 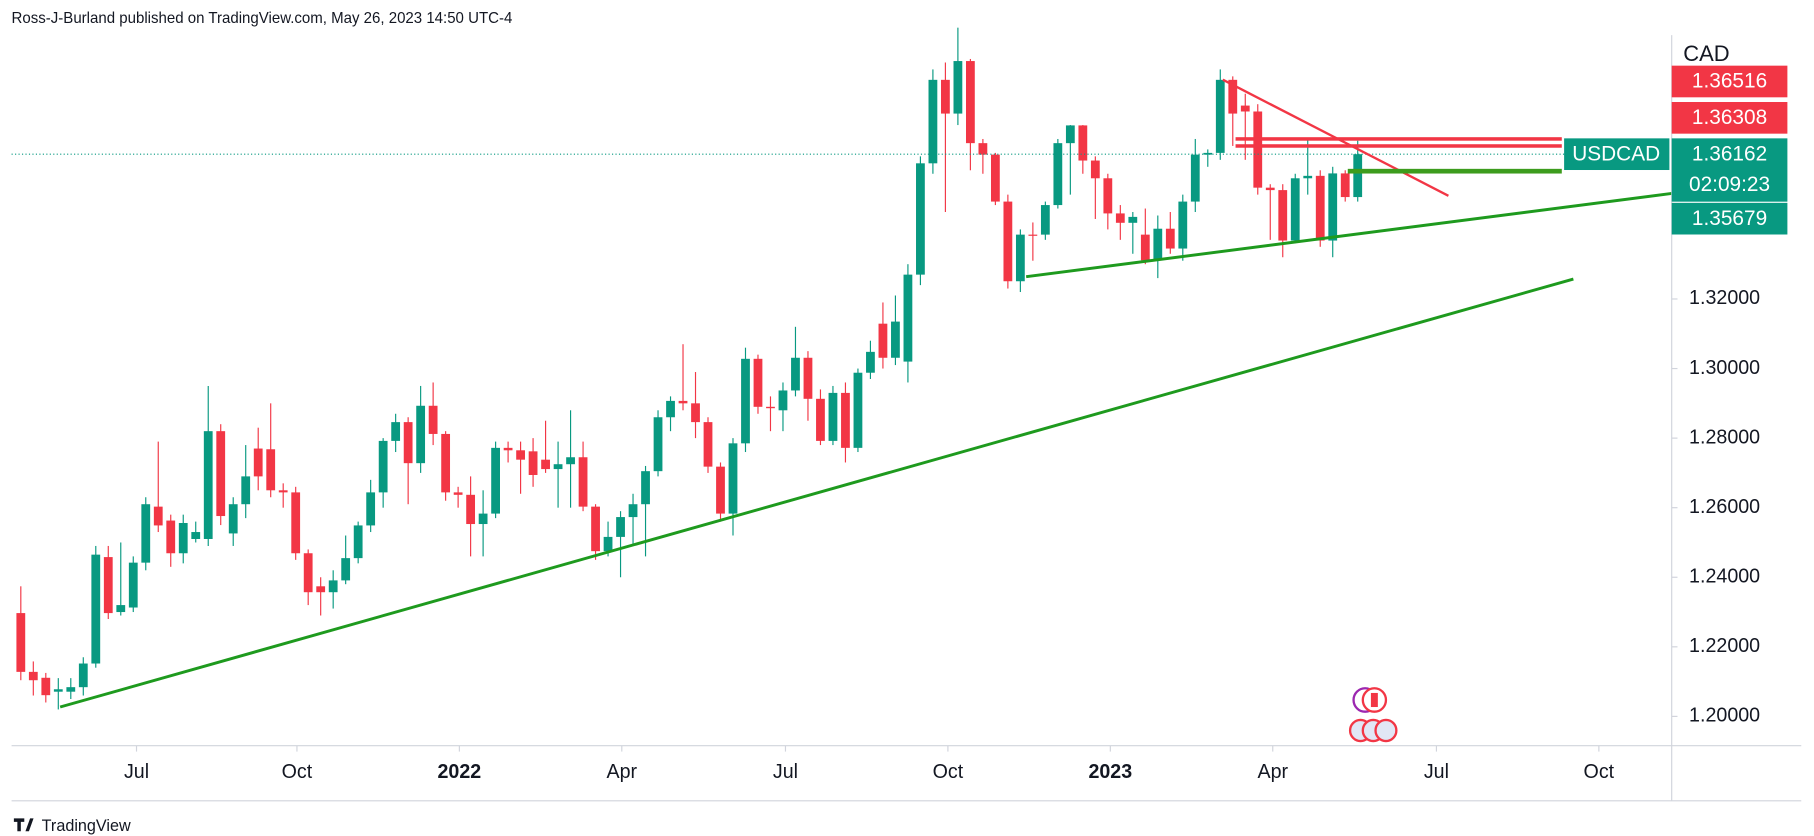 What do you see at coordinates (1110, 772) in the screenshot?
I see `x-tick-label: 2023` at bounding box center [1110, 772].